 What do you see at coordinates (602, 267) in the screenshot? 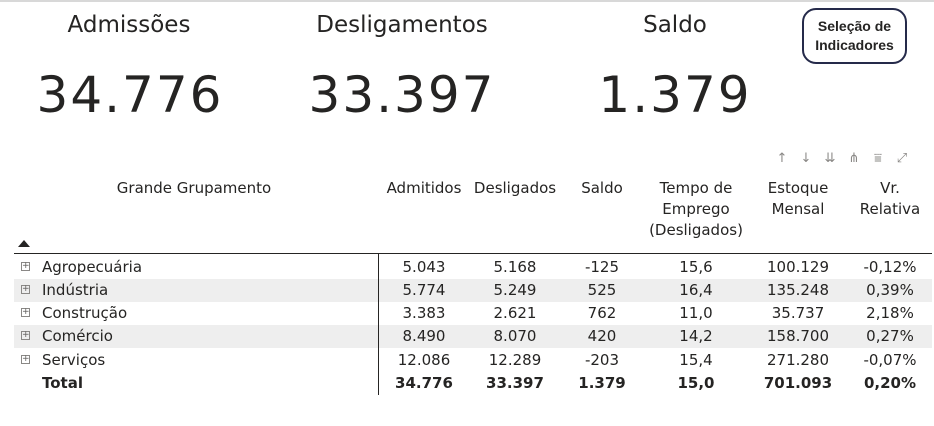
I see `cell-saldo: -125` at bounding box center [602, 267].